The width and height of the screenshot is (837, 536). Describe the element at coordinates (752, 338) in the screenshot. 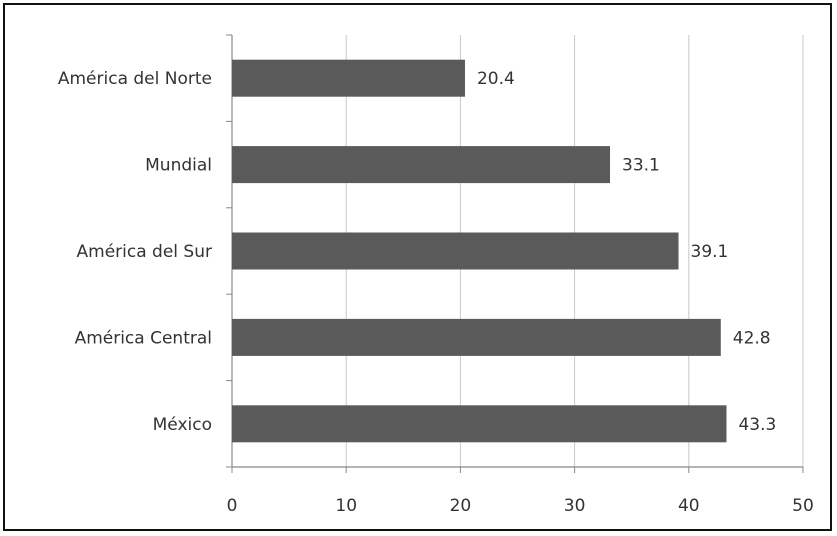

I see `data-label-3: 42.8` at that location.